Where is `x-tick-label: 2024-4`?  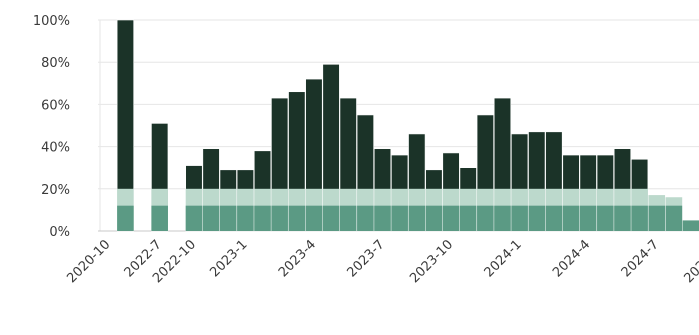 x-tick-label: 2024-4 is located at coordinates (571, 258).